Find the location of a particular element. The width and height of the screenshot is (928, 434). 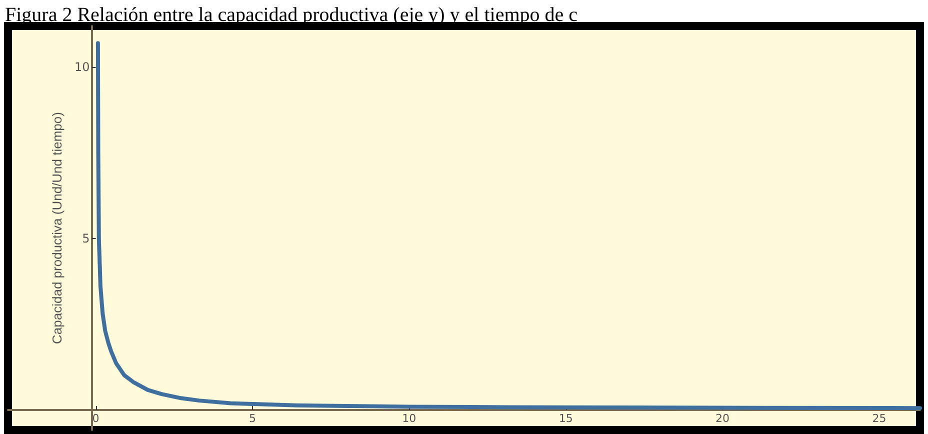

x-tick-label: 5 is located at coordinates (252, 418).